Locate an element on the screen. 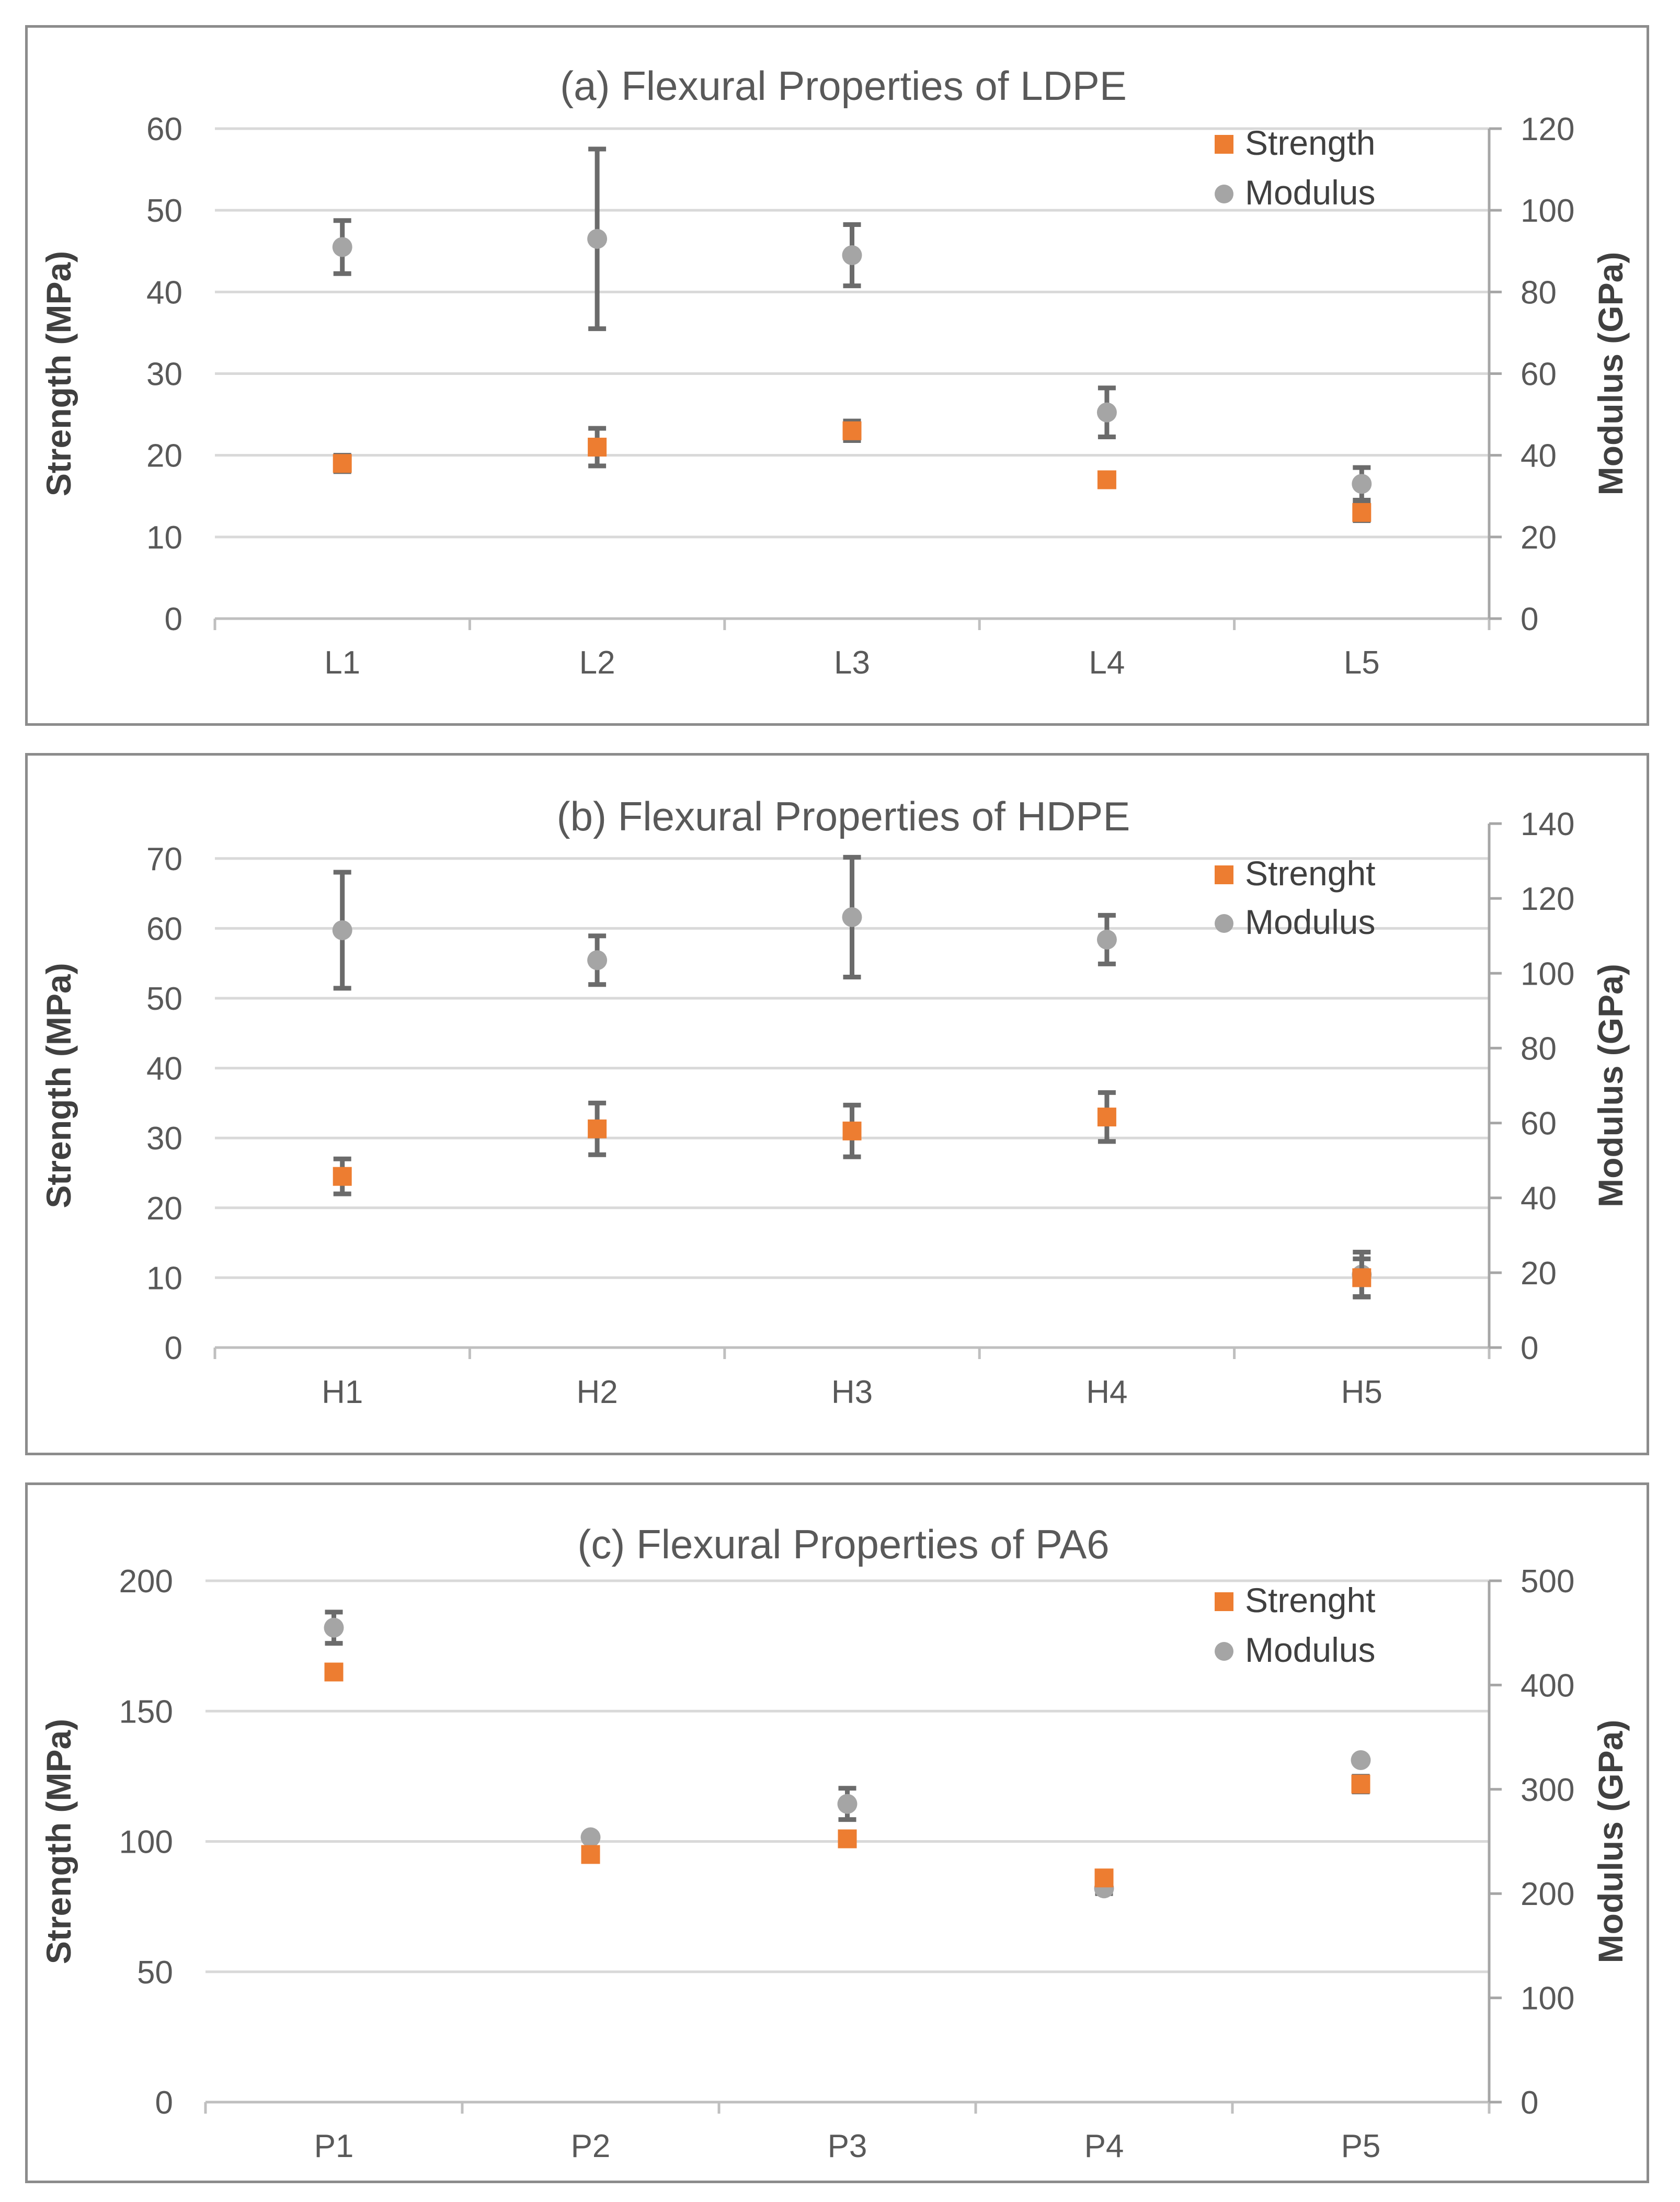 The width and height of the screenshot is (1680, 2202). x-tick-label: L1 is located at coordinates (342, 663).